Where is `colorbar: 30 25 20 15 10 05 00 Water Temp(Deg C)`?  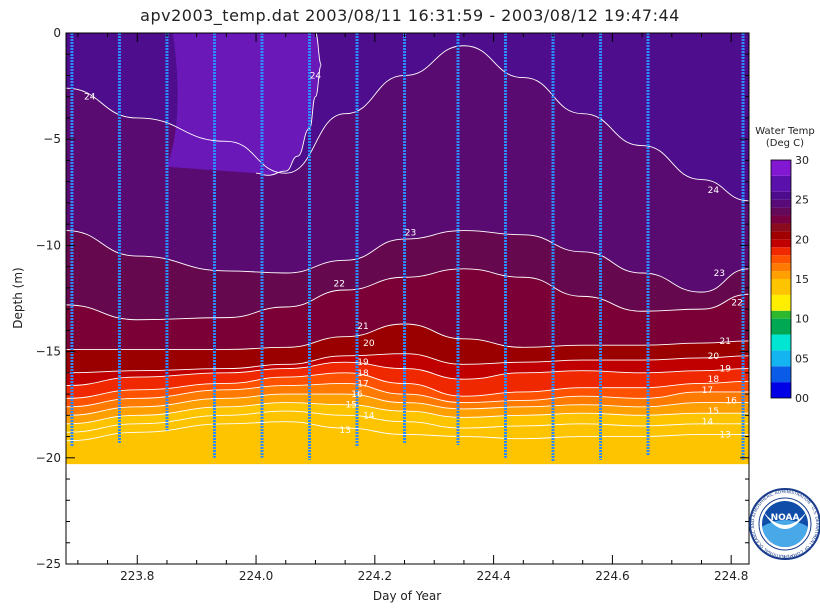 colorbar: 30 25 20 15 10 05 00 Water Temp(Deg C) is located at coordinates (784, 265).